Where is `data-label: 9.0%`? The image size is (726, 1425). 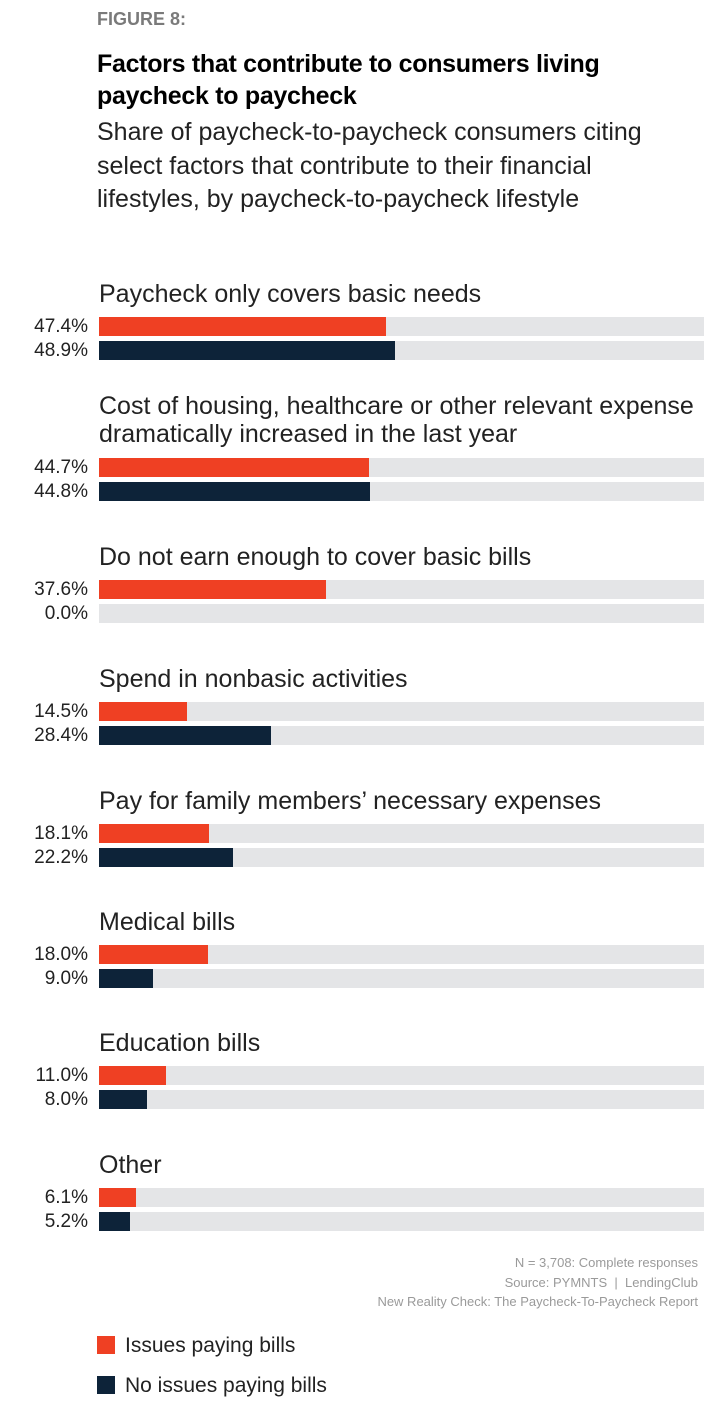
data-label: 9.0% is located at coordinates (66, 978).